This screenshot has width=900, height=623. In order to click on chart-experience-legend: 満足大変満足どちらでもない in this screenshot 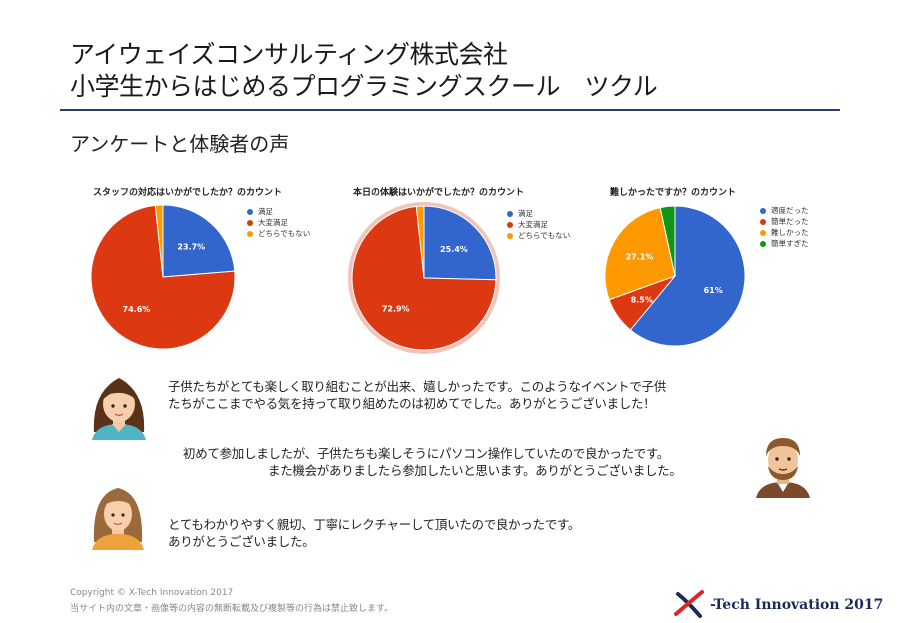, I will do `click(538, 224)`.